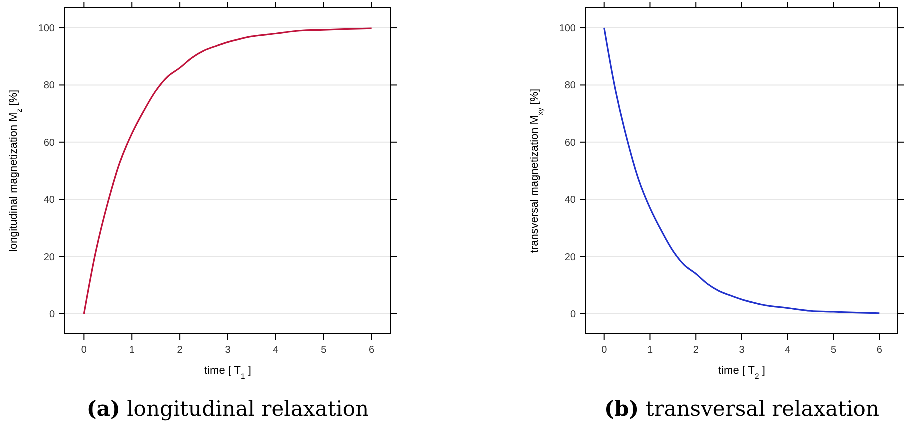 Image resolution: width=908 pixels, height=428 pixels. I want to click on text: (b) transversal relaxation, so click(742, 408).